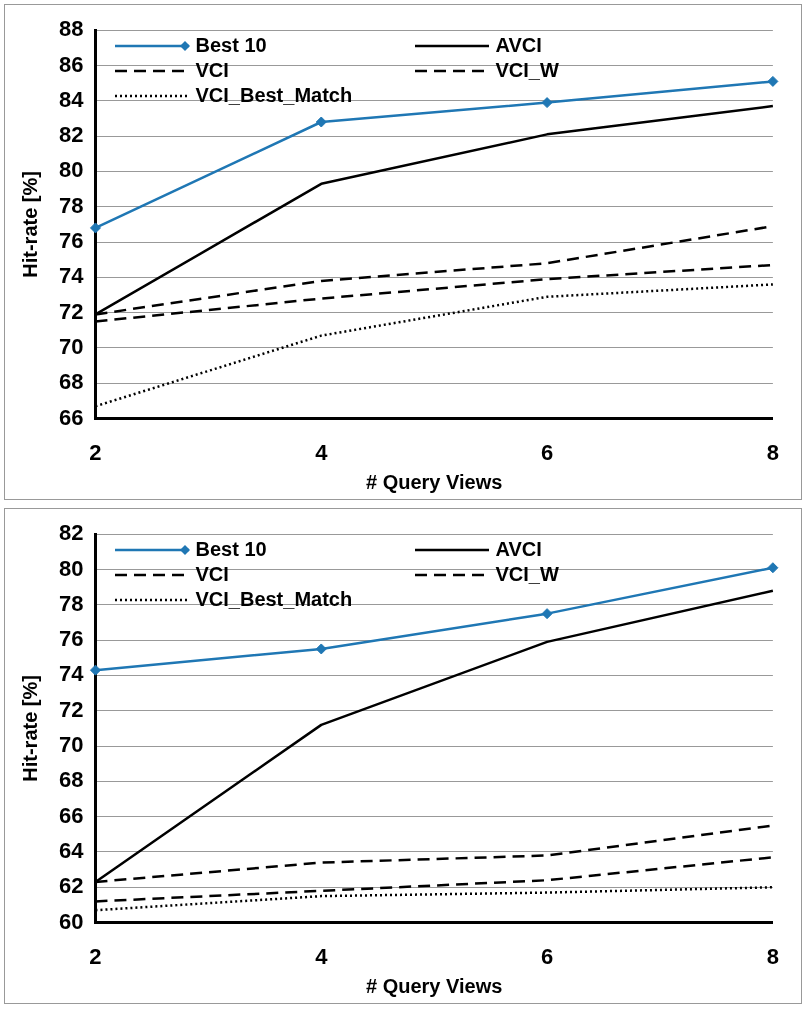 The image size is (806, 1013). I want to click on y-tick-label: 62, so click(71, 886).